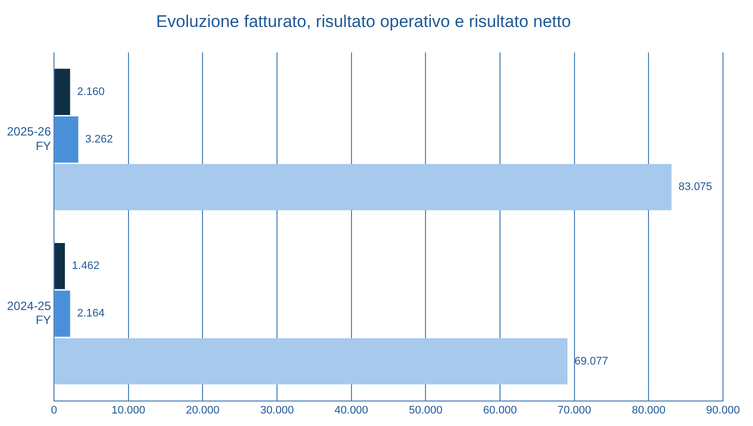 The height and width of the screenshot is (426, 753). I want to click on x-tick-label: 70.000, so click(575, 410).